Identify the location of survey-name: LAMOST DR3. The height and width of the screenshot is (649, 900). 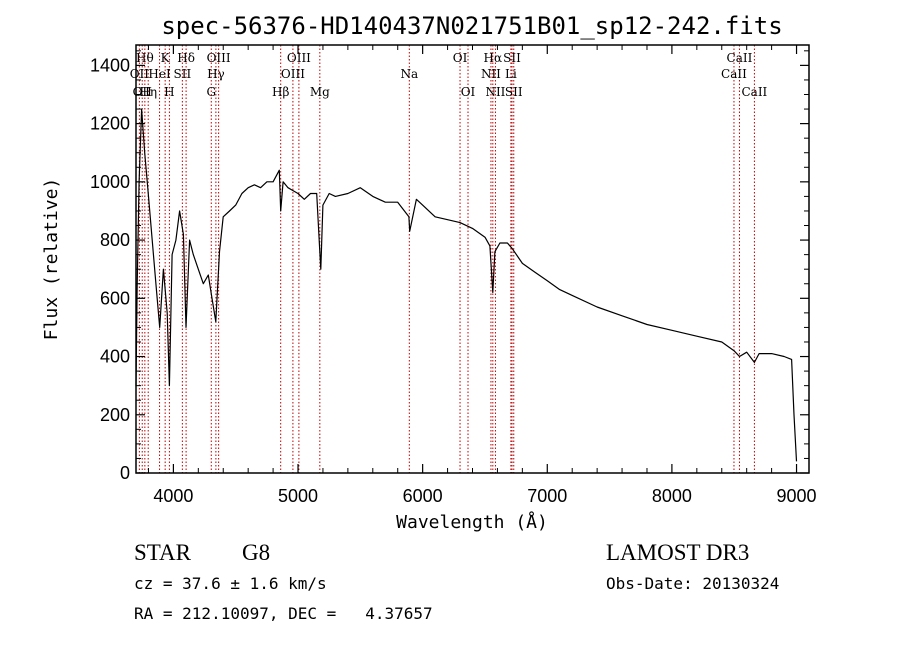
(677, 552).